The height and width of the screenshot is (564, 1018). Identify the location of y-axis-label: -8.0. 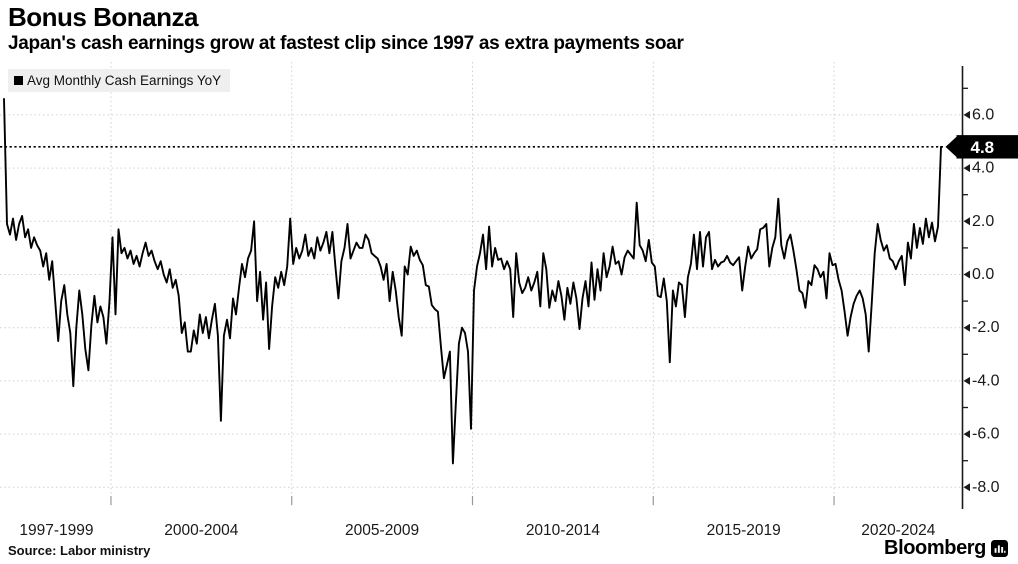
(986, 487).